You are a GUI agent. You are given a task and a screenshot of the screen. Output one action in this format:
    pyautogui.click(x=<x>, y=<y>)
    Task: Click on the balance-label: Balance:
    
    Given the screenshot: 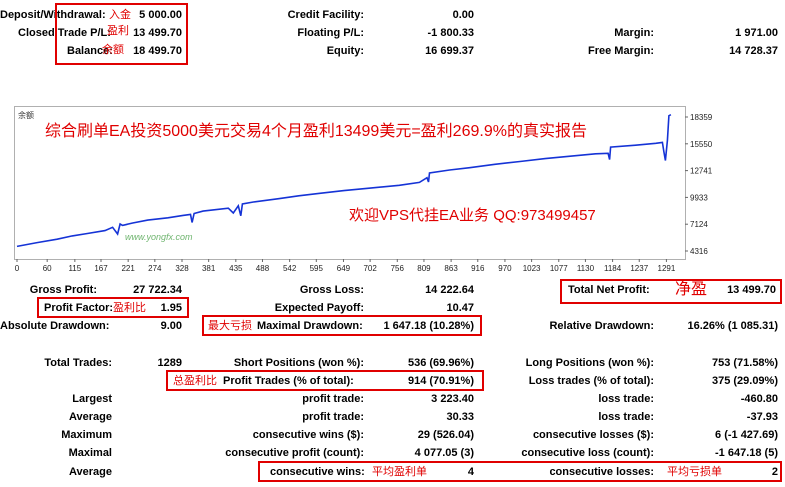 What is the action you would take?
    pyautogui.click(x=90, y=51)
    